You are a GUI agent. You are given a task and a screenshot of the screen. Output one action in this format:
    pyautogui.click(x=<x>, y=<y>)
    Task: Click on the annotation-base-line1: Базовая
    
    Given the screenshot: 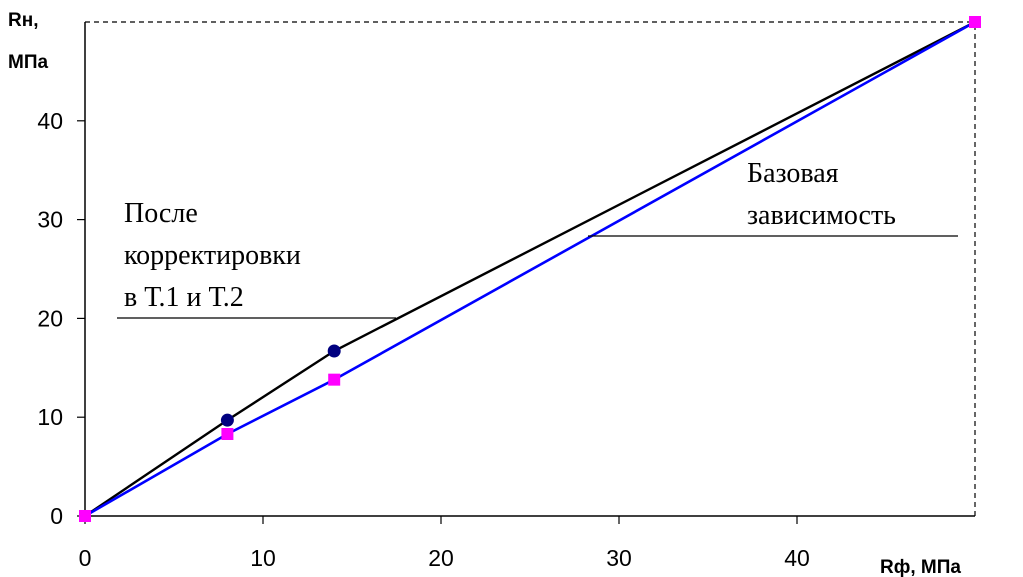 What is the action you would take?
    pyautogui.click(x=793, y=173)
    